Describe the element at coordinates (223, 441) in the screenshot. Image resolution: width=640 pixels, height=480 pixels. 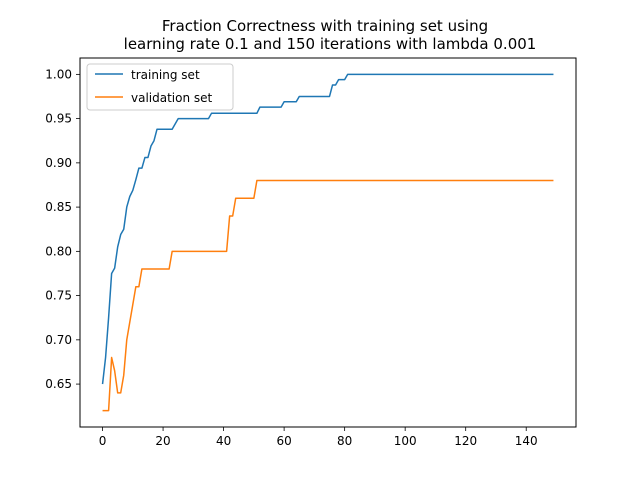
I see `x-tick-label: 40` at that location.